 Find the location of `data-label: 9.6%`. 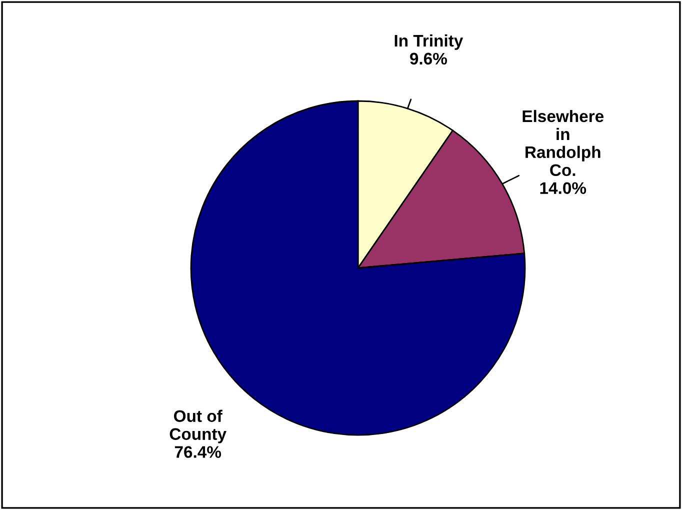

data-label: 9.6% is located at coordinates (428, 58).